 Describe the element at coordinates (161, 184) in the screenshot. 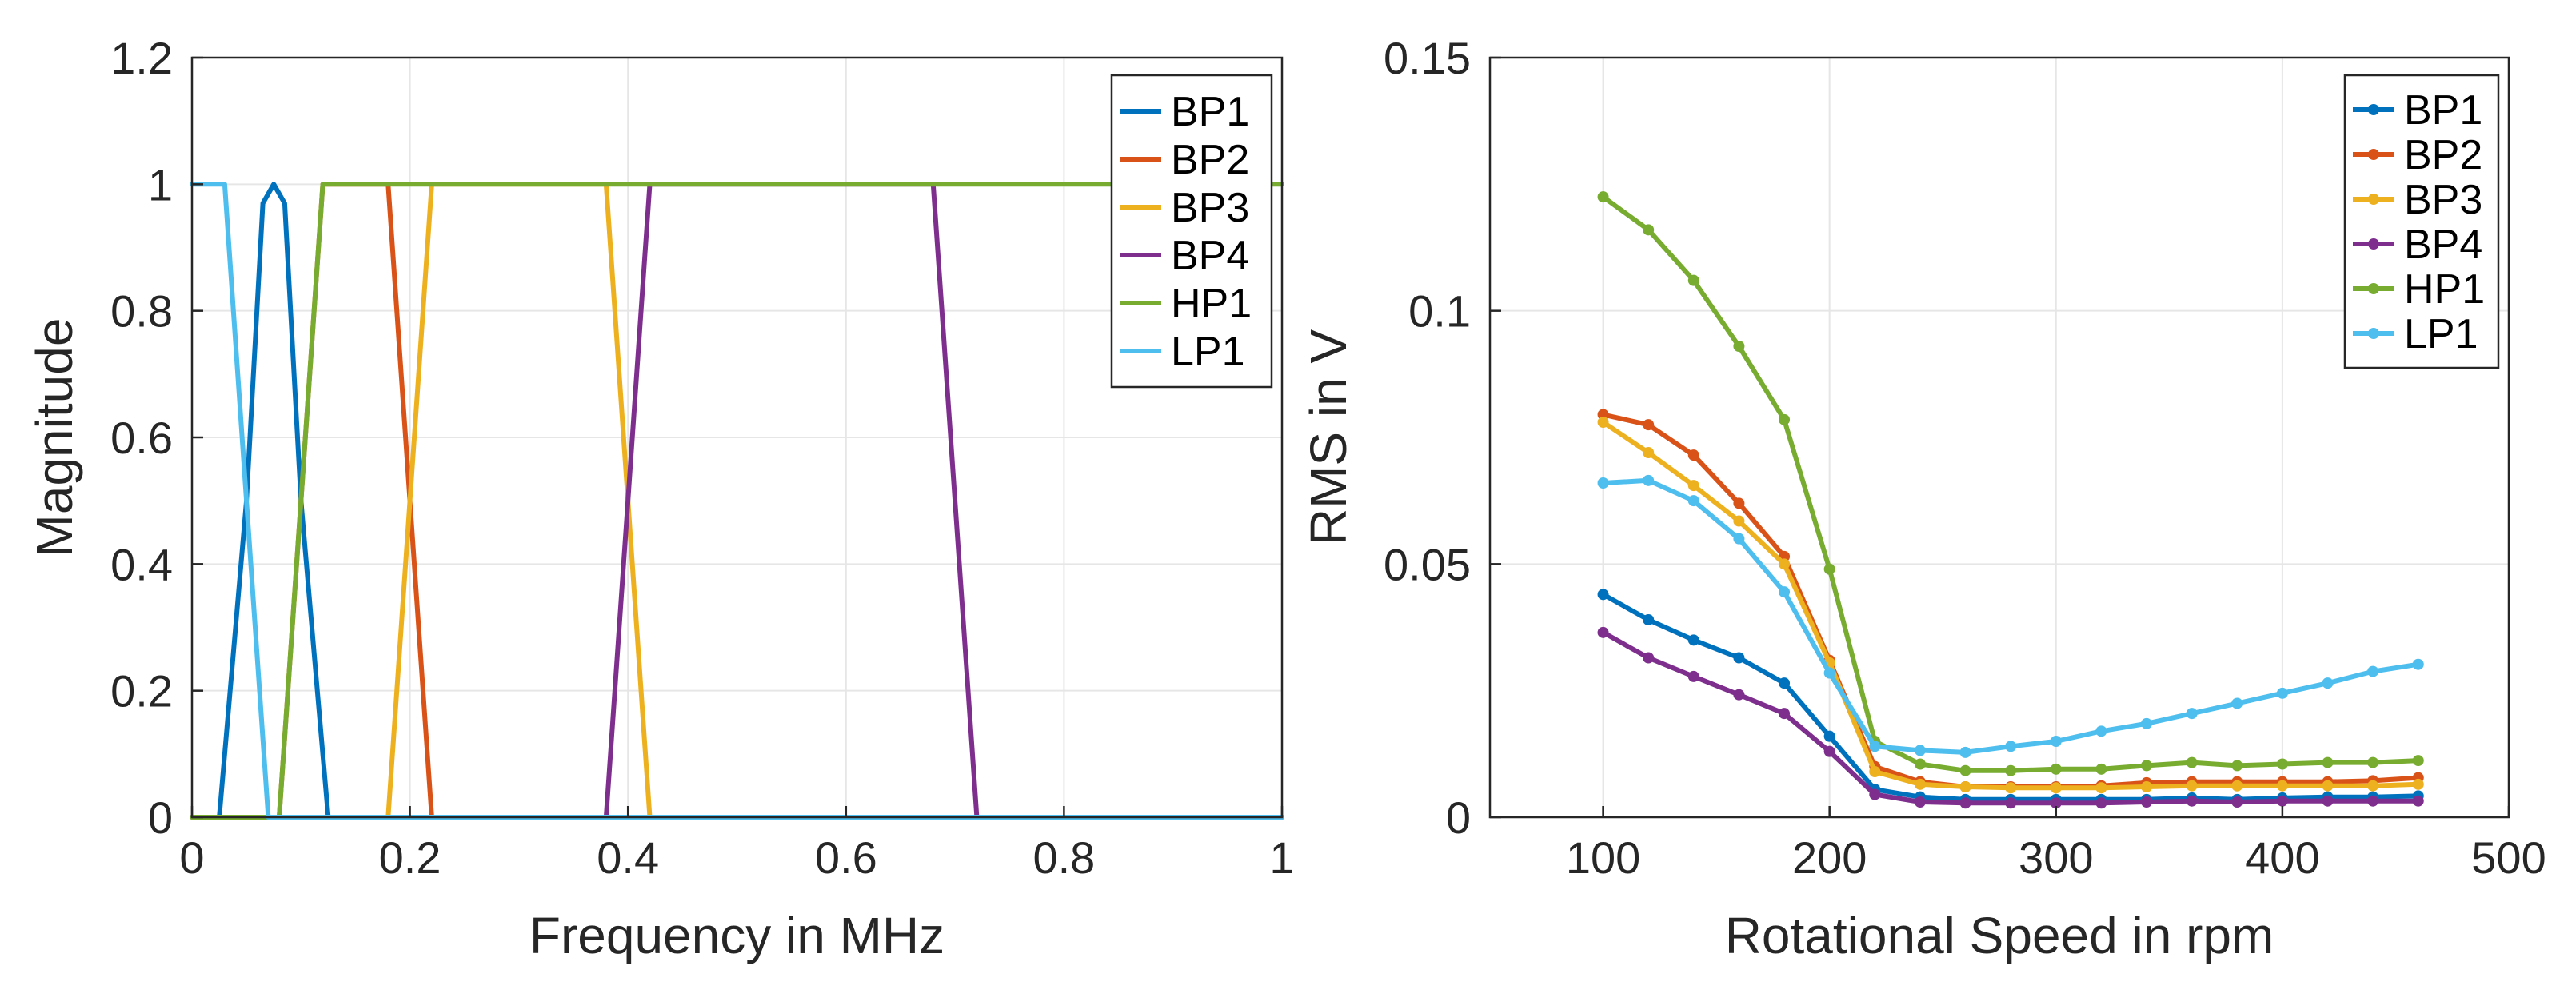

I see `y-tick-label: 1` at that location.